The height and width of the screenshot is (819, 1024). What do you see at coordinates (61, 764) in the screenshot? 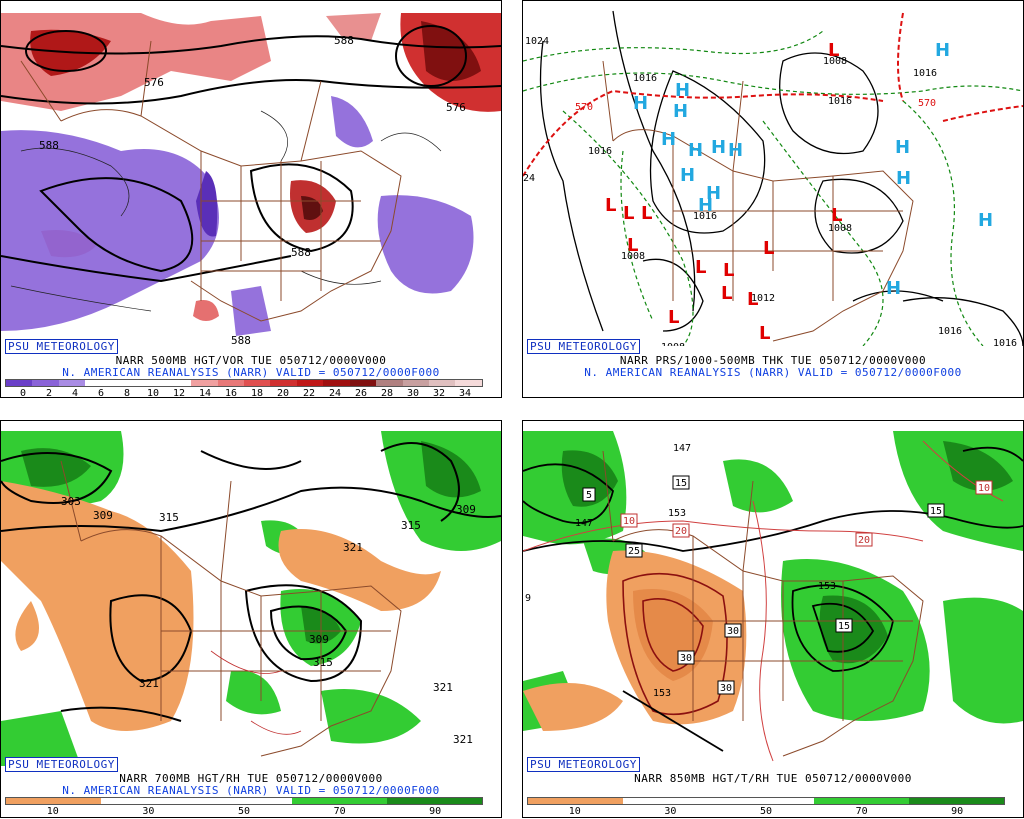
I see `psu-meteorology-label: PSU METEOROLOGY` at bounding box center [61, 764].